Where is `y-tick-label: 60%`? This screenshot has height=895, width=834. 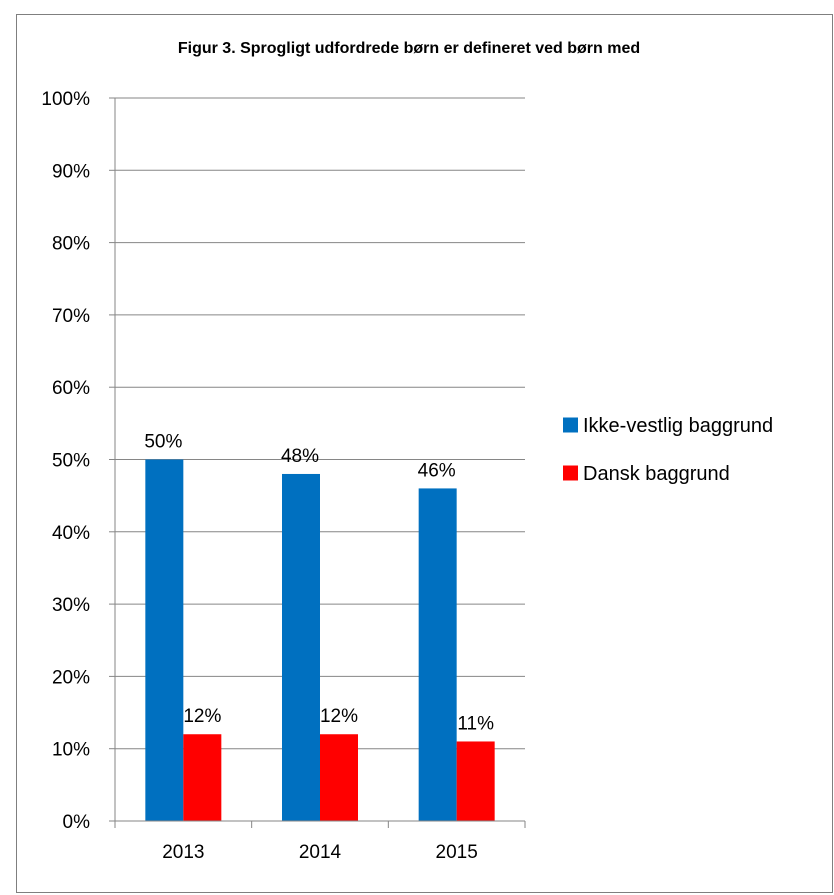 y-tick-label: 60% is located at coordinates (71, 388).